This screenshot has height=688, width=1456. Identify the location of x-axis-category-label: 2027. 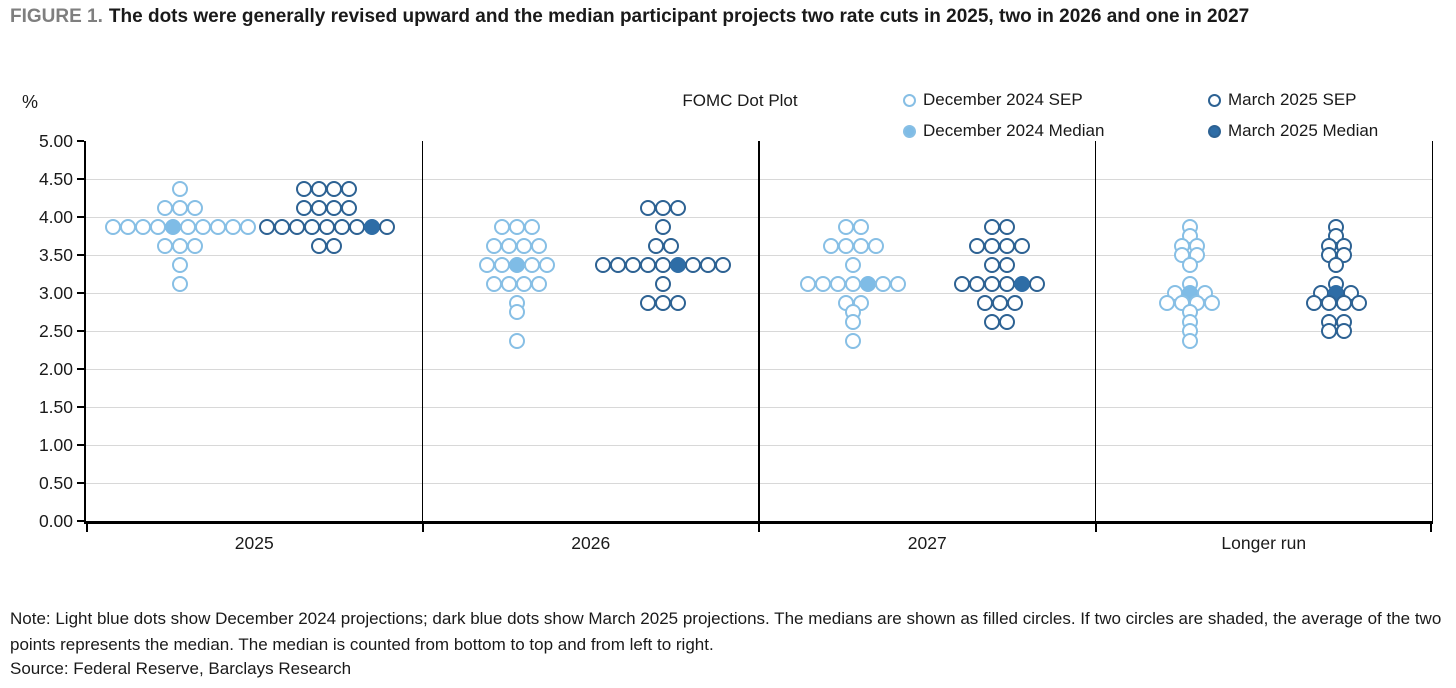
(927, 543).